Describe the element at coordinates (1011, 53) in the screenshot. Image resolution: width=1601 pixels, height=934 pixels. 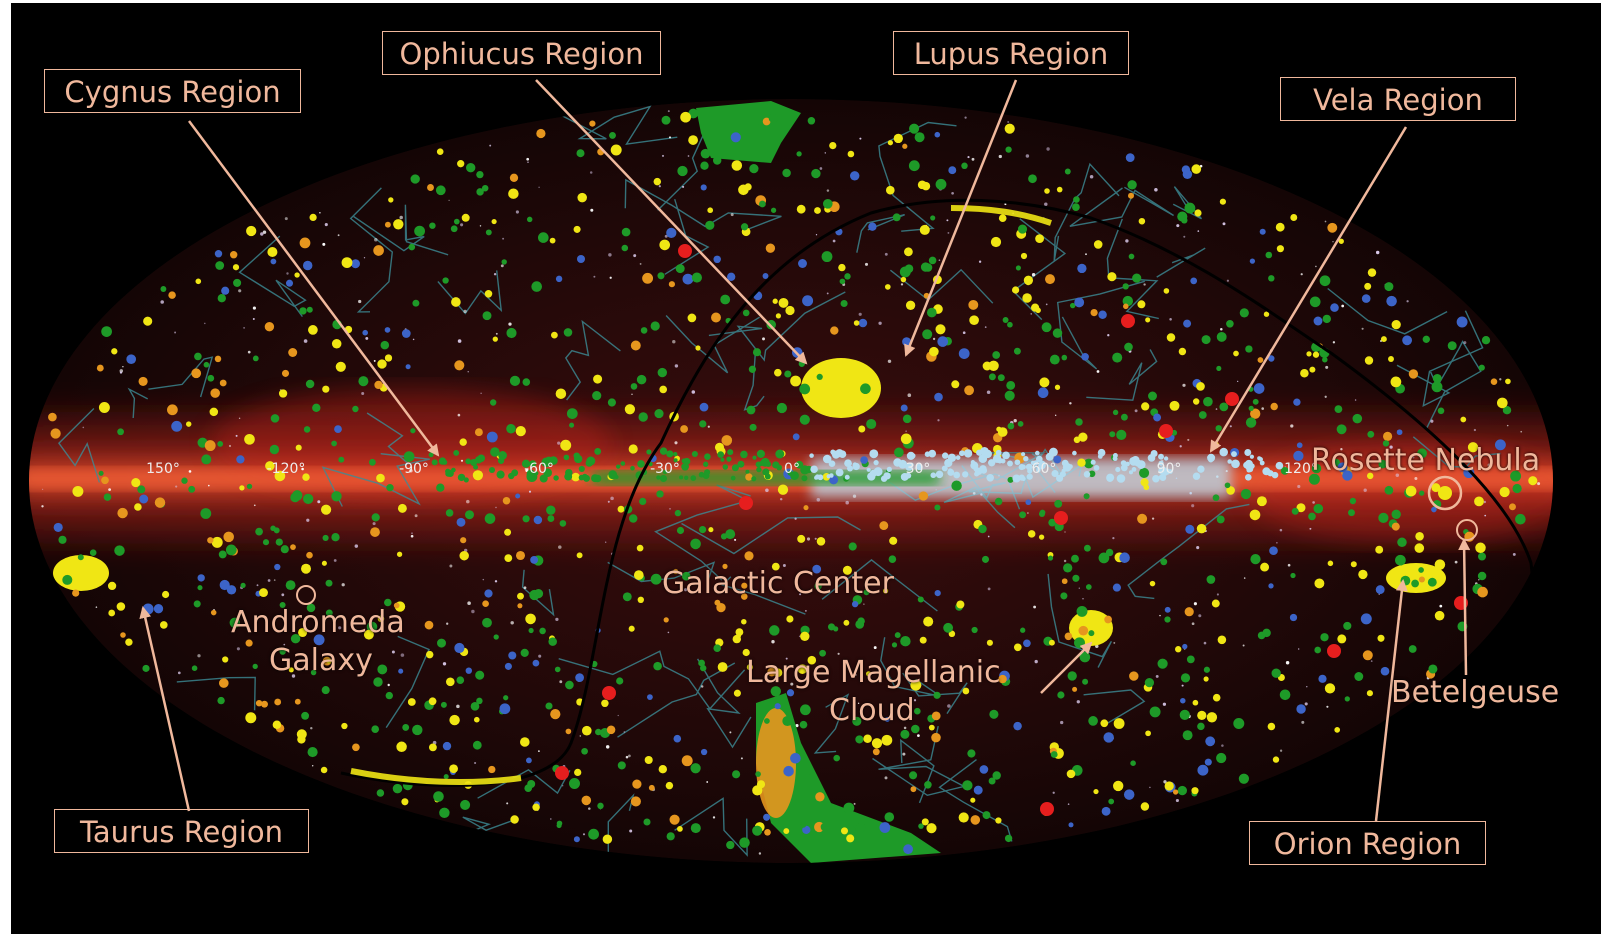
I see `lupus-region-label: Lupus Region` at that location.